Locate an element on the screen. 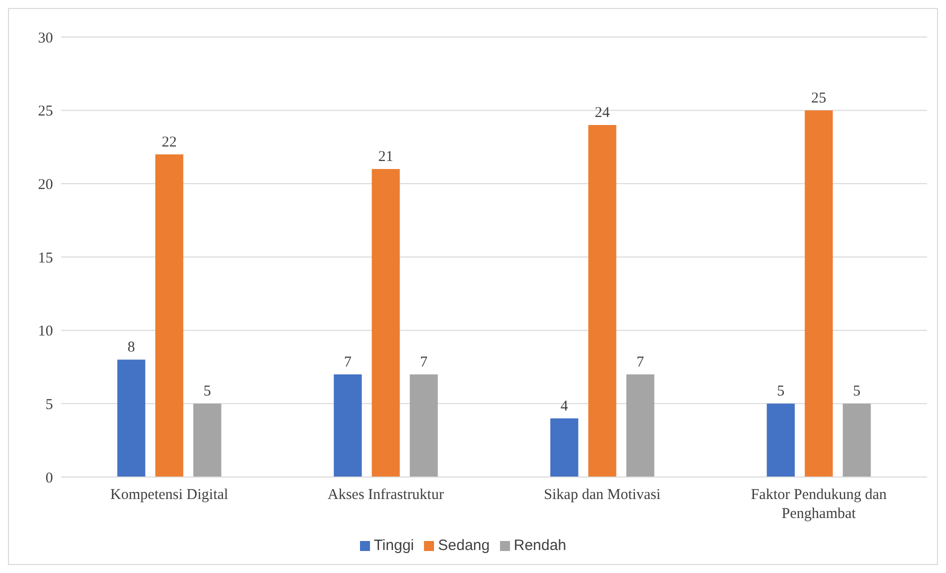 Image resolution: width=946 pixels, height=573 pixels. legend-label: Tinggi is located at coordinates (394, 545).